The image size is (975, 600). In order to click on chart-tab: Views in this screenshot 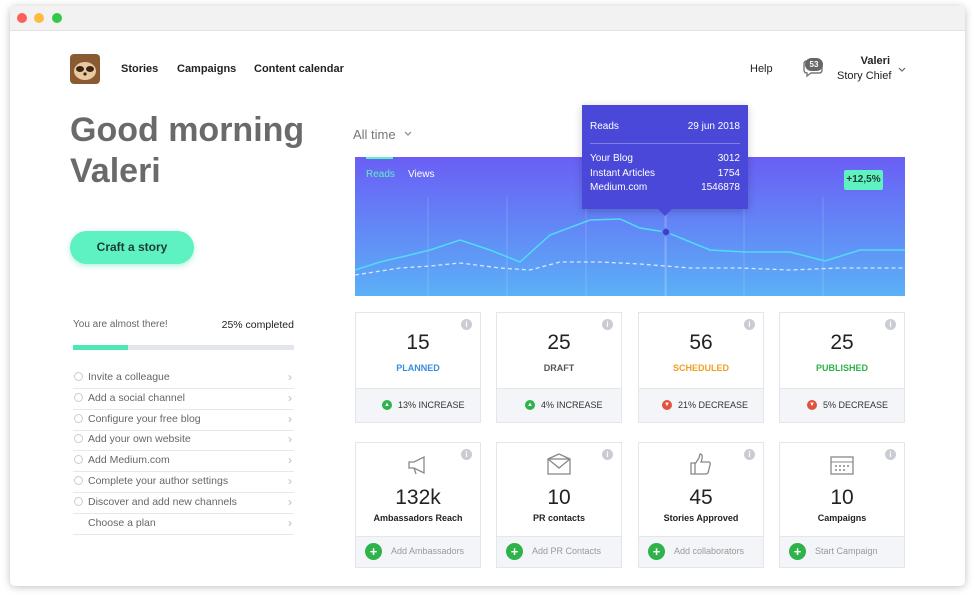, I will do `click(421, 174)`.